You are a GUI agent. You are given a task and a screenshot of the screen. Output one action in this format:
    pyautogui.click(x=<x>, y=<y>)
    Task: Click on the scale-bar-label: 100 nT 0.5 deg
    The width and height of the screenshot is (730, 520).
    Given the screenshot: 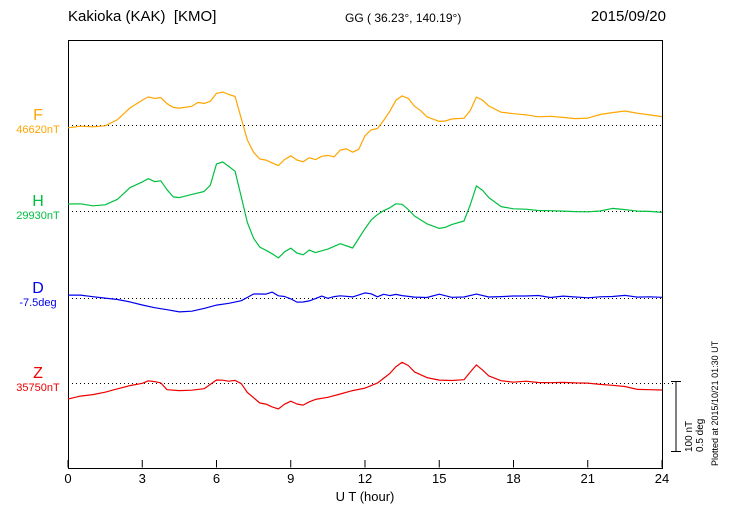 What is the action you would take?
    pyautogui.click(x=695, y=435)
    